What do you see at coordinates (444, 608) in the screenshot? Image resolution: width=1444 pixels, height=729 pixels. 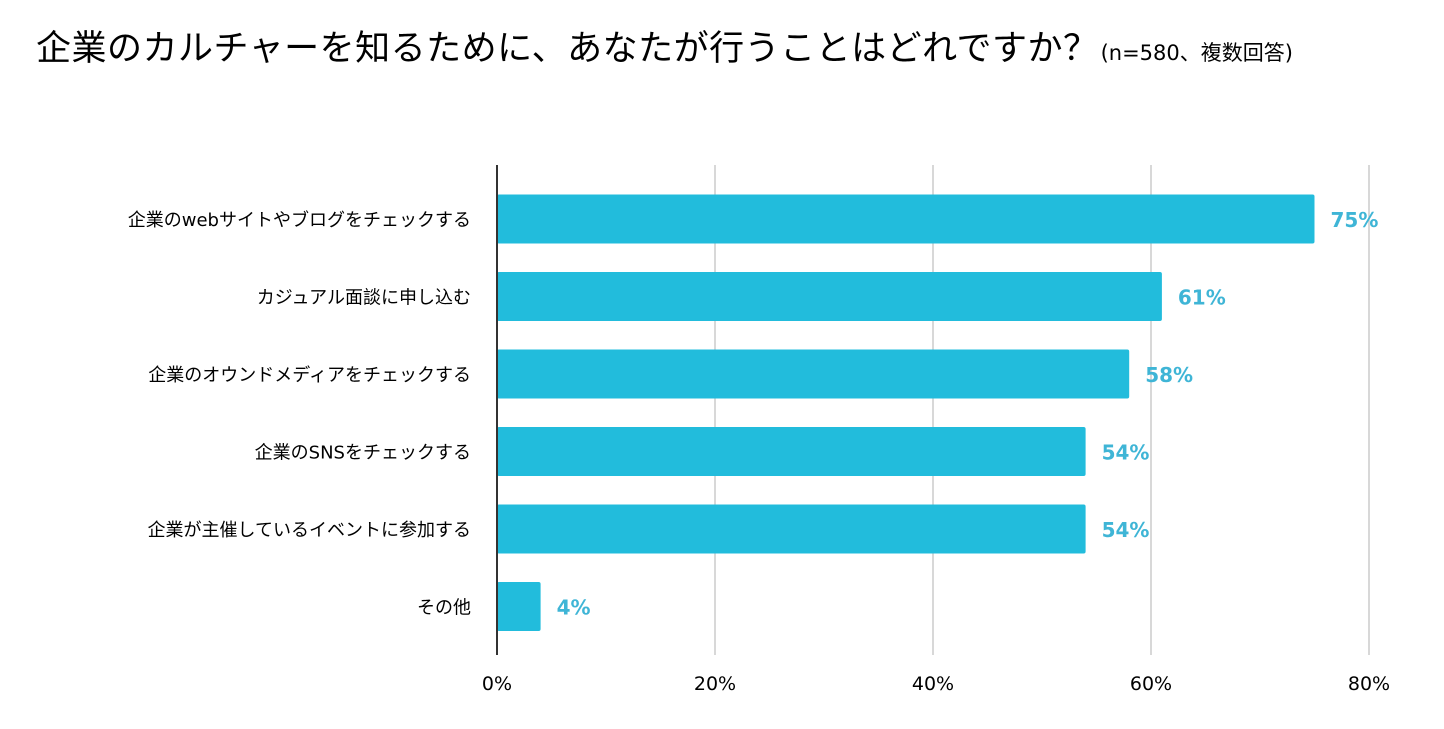 I see `category-label-6: その他` at bounding box center [444, 608].